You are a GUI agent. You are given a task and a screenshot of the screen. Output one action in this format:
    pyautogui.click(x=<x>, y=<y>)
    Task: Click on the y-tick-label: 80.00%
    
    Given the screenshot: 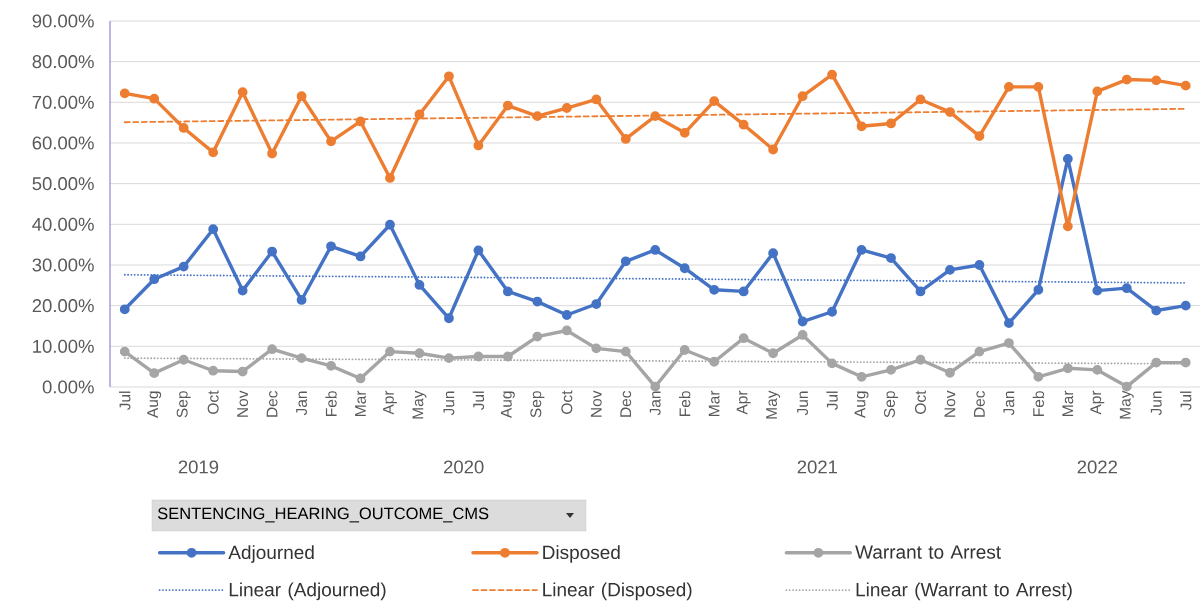 What is the action you would take?
    pyautogui.click(x=63, y=62)
    